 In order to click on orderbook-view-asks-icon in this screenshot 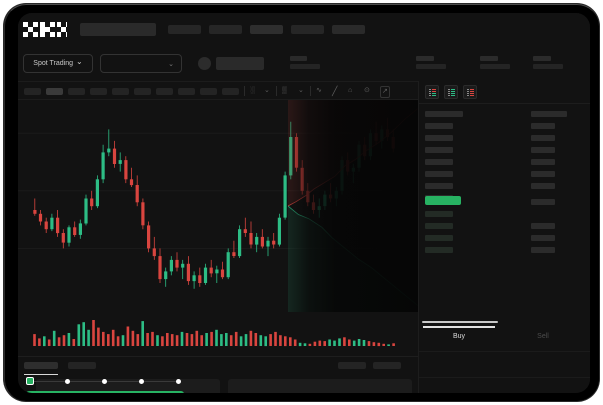, I will do `click(470, 92)`.